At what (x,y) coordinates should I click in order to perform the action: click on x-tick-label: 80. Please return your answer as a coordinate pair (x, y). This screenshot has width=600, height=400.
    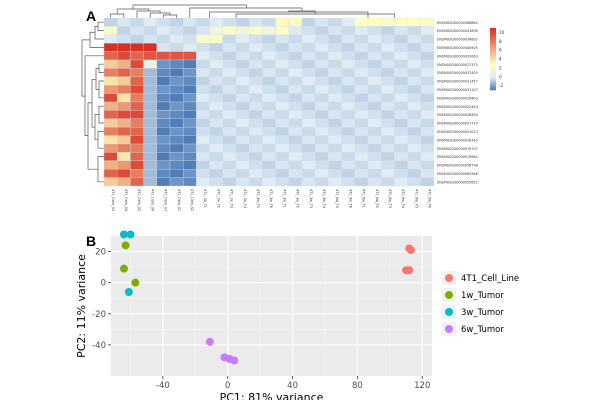
    Looking at the image, I should click on (357, 386).